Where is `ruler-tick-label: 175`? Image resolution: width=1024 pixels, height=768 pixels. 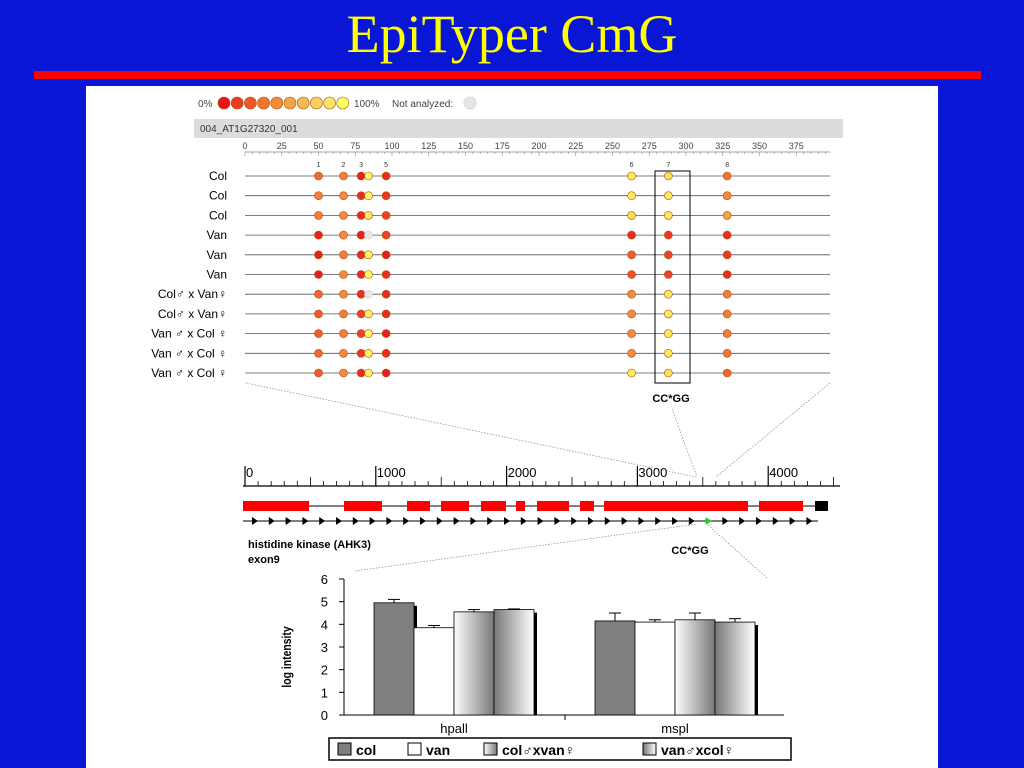
ruler-tick-label: 175 is located at coordinates (502, 146).